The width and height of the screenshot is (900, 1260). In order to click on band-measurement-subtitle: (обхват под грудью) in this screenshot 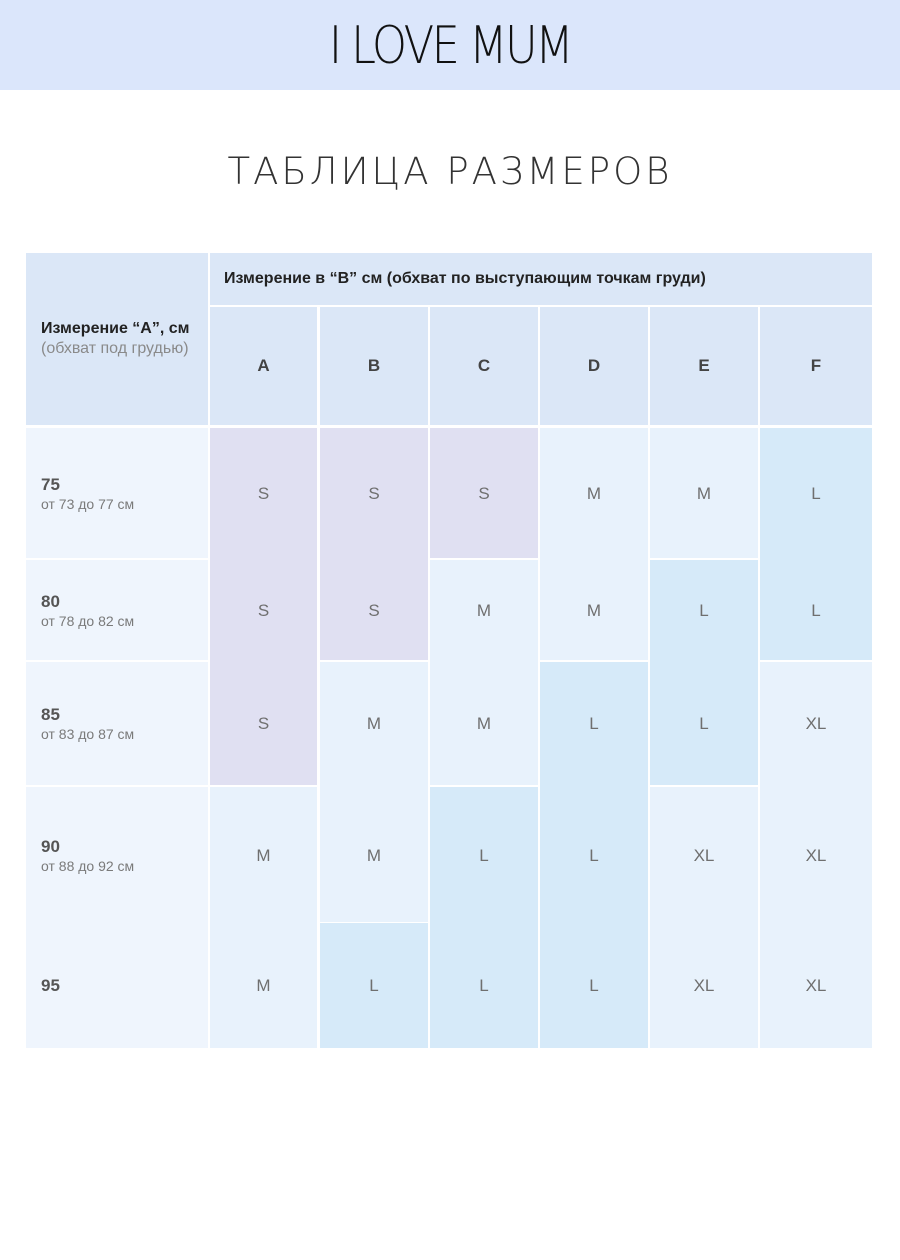, I will do `click(115, 348)`.